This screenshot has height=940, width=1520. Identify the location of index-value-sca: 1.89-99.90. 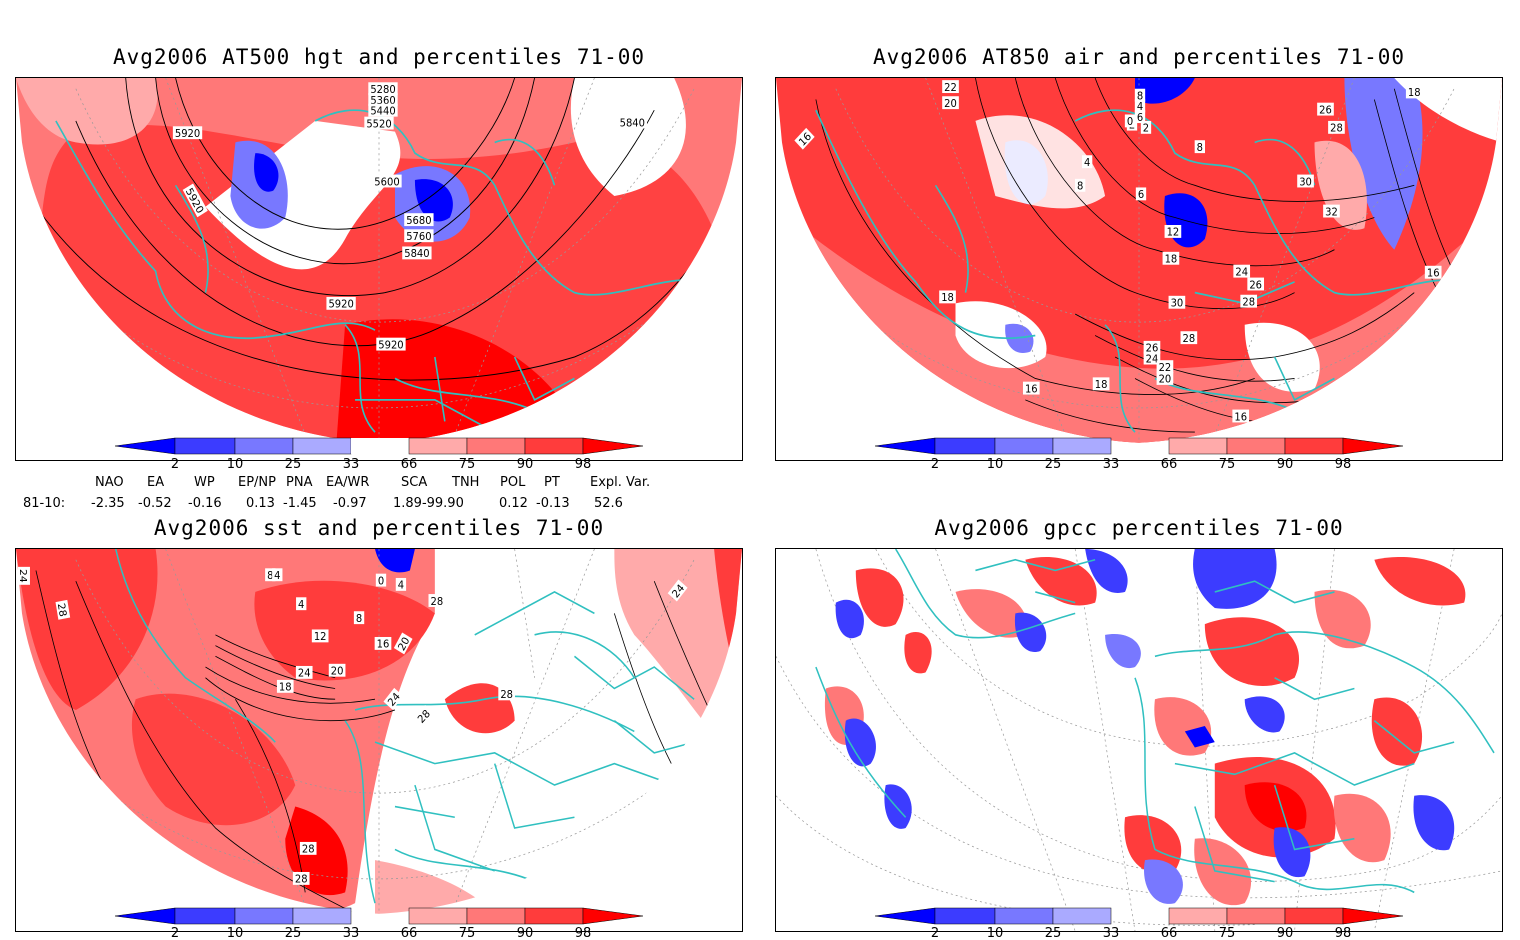
(428, 503).